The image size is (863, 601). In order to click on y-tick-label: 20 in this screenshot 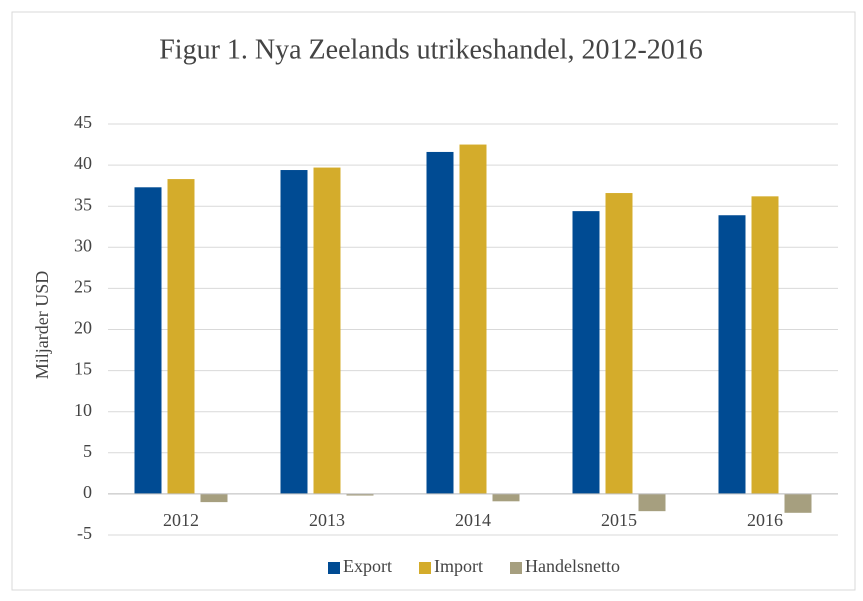, I will do `click(83, 328)`.